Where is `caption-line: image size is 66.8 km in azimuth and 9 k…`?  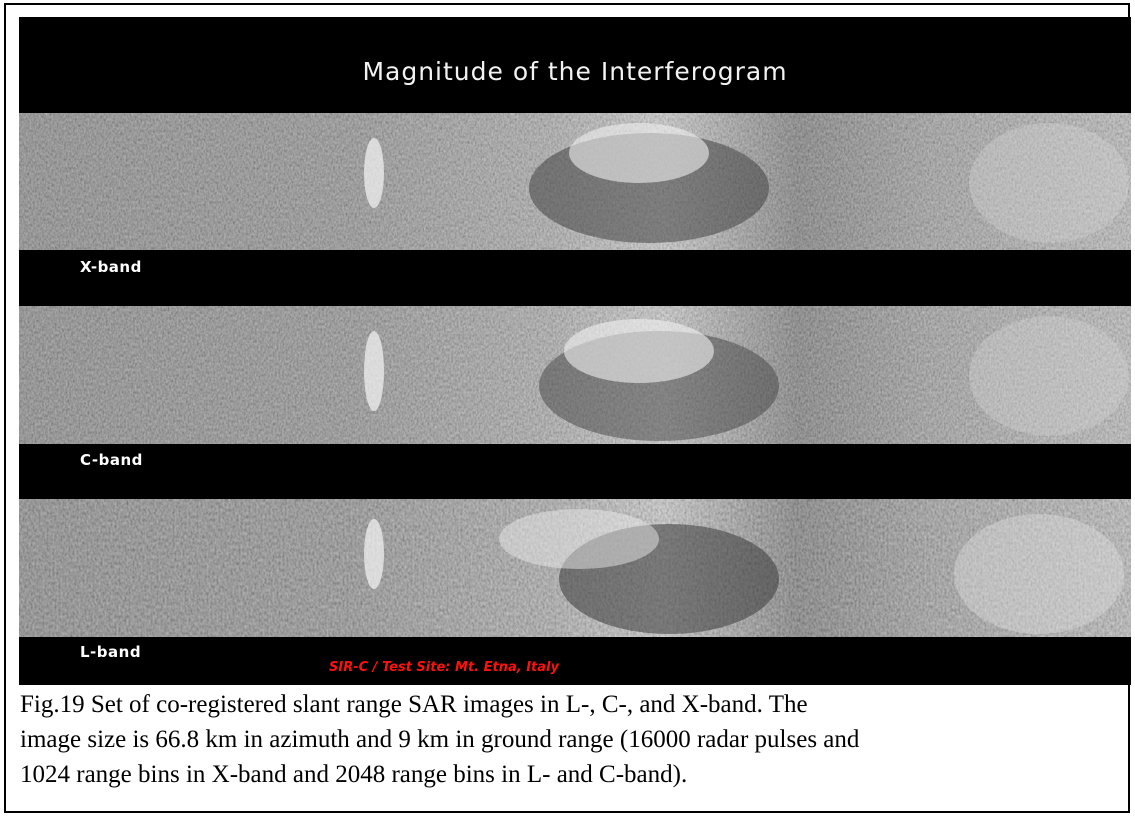
caption-line: image size is 66.8 km in azimuth and 9 k… is located at coordinates (440, 739).